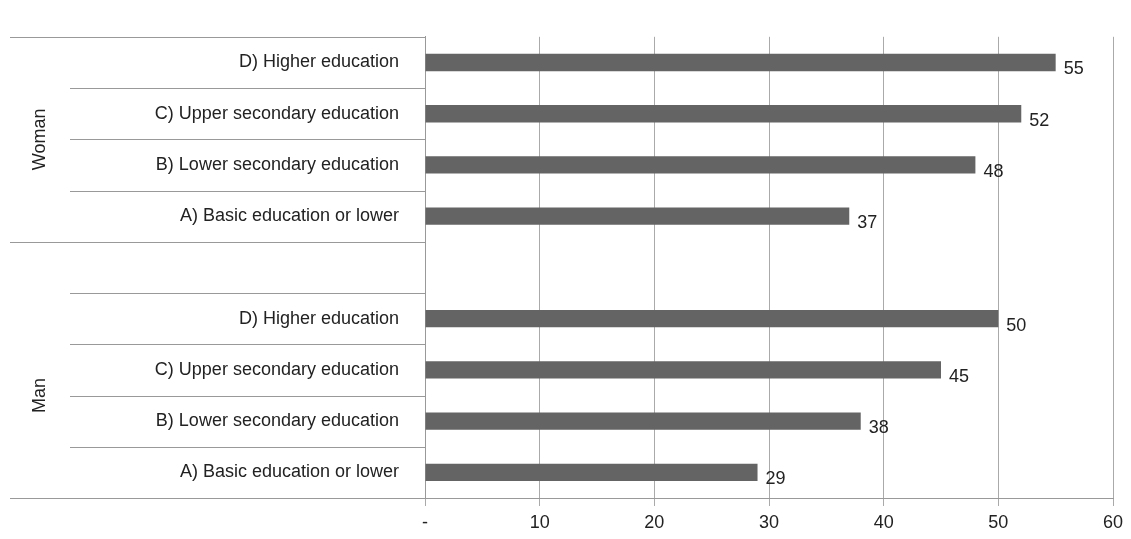 The height and width of the screenshot is (539, 1131). What do you see at coordinates (1016, 324) in the screenshot?
I see `data-label: 50` at bounding box center [1016, 324].